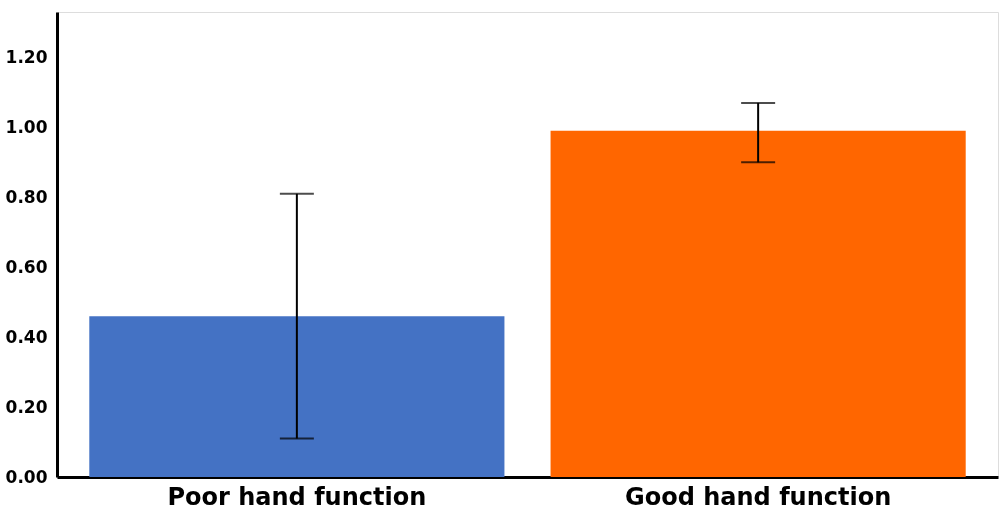  Describe the element at coordinates (297, 496) in the screenshot. I see `x-tick-label: Poor hand function` at that location.